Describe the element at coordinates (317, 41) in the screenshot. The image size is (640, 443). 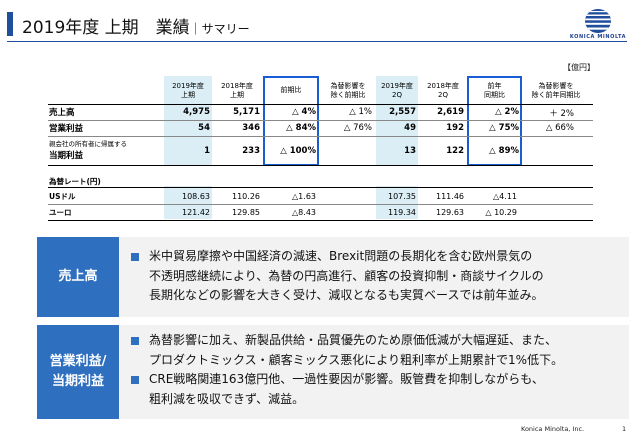
I see `title-divider` at that location.